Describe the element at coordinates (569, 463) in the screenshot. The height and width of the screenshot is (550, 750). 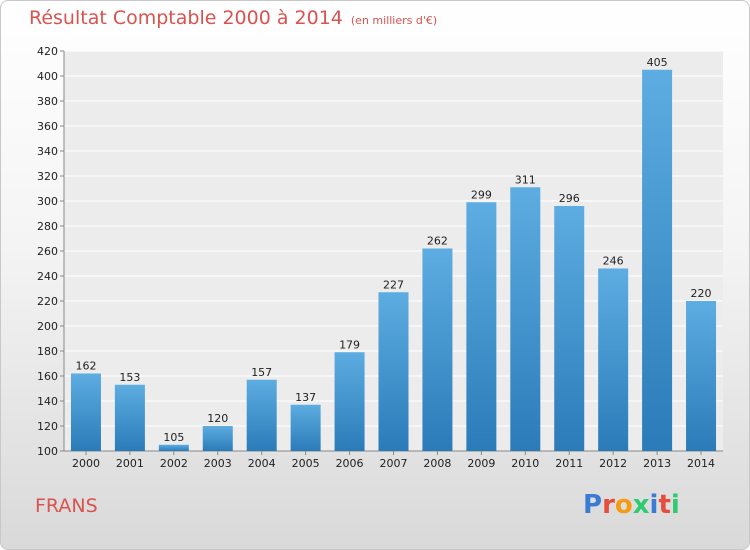
I see `x-tick-label: 2011` at that location.